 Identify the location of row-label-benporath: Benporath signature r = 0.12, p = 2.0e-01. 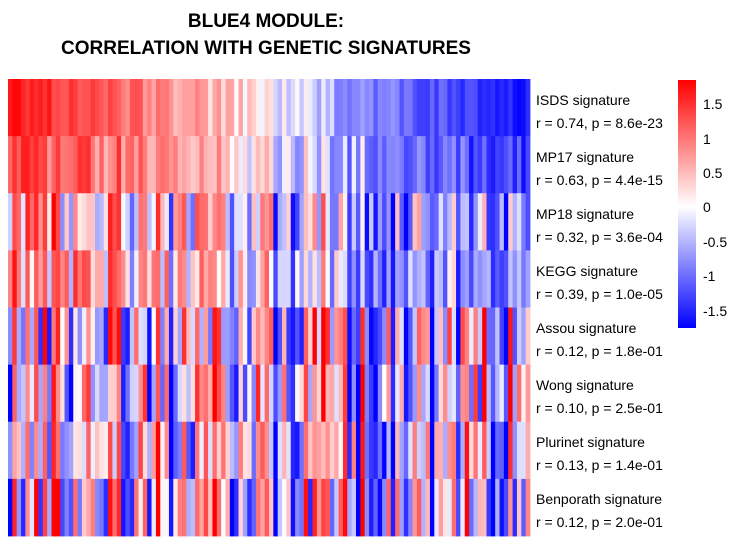
(599, 510).